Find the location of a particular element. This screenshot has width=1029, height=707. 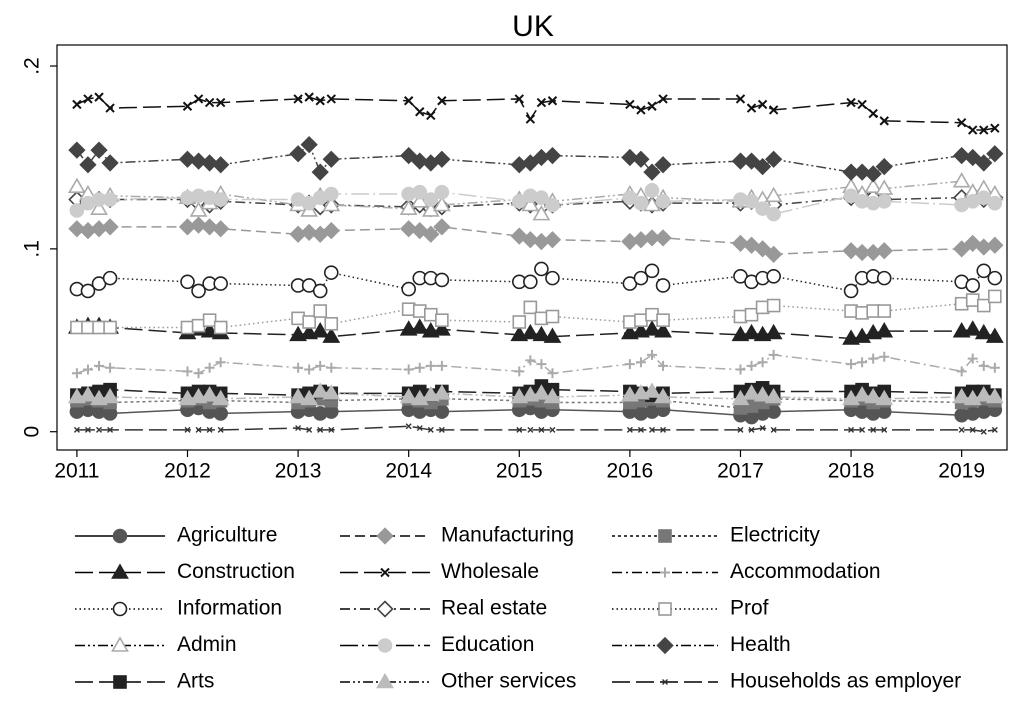

legend-label: Prof is located at coordinates (749, 608).